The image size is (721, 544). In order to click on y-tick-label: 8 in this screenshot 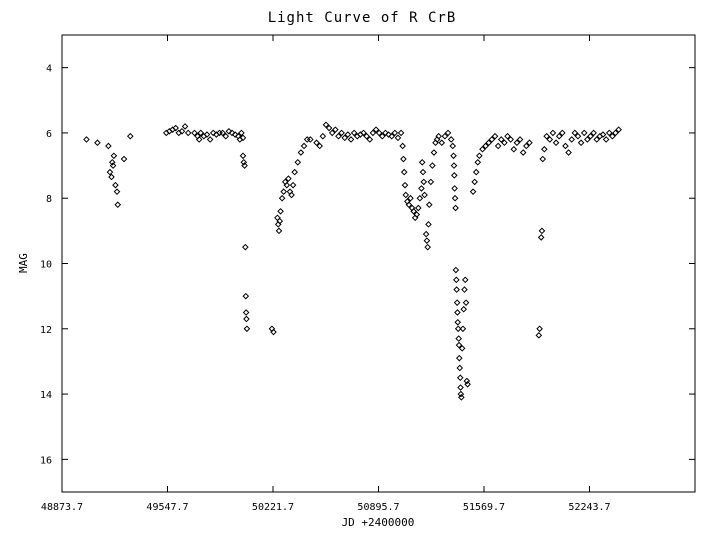, I will do `click(49, 199)`.